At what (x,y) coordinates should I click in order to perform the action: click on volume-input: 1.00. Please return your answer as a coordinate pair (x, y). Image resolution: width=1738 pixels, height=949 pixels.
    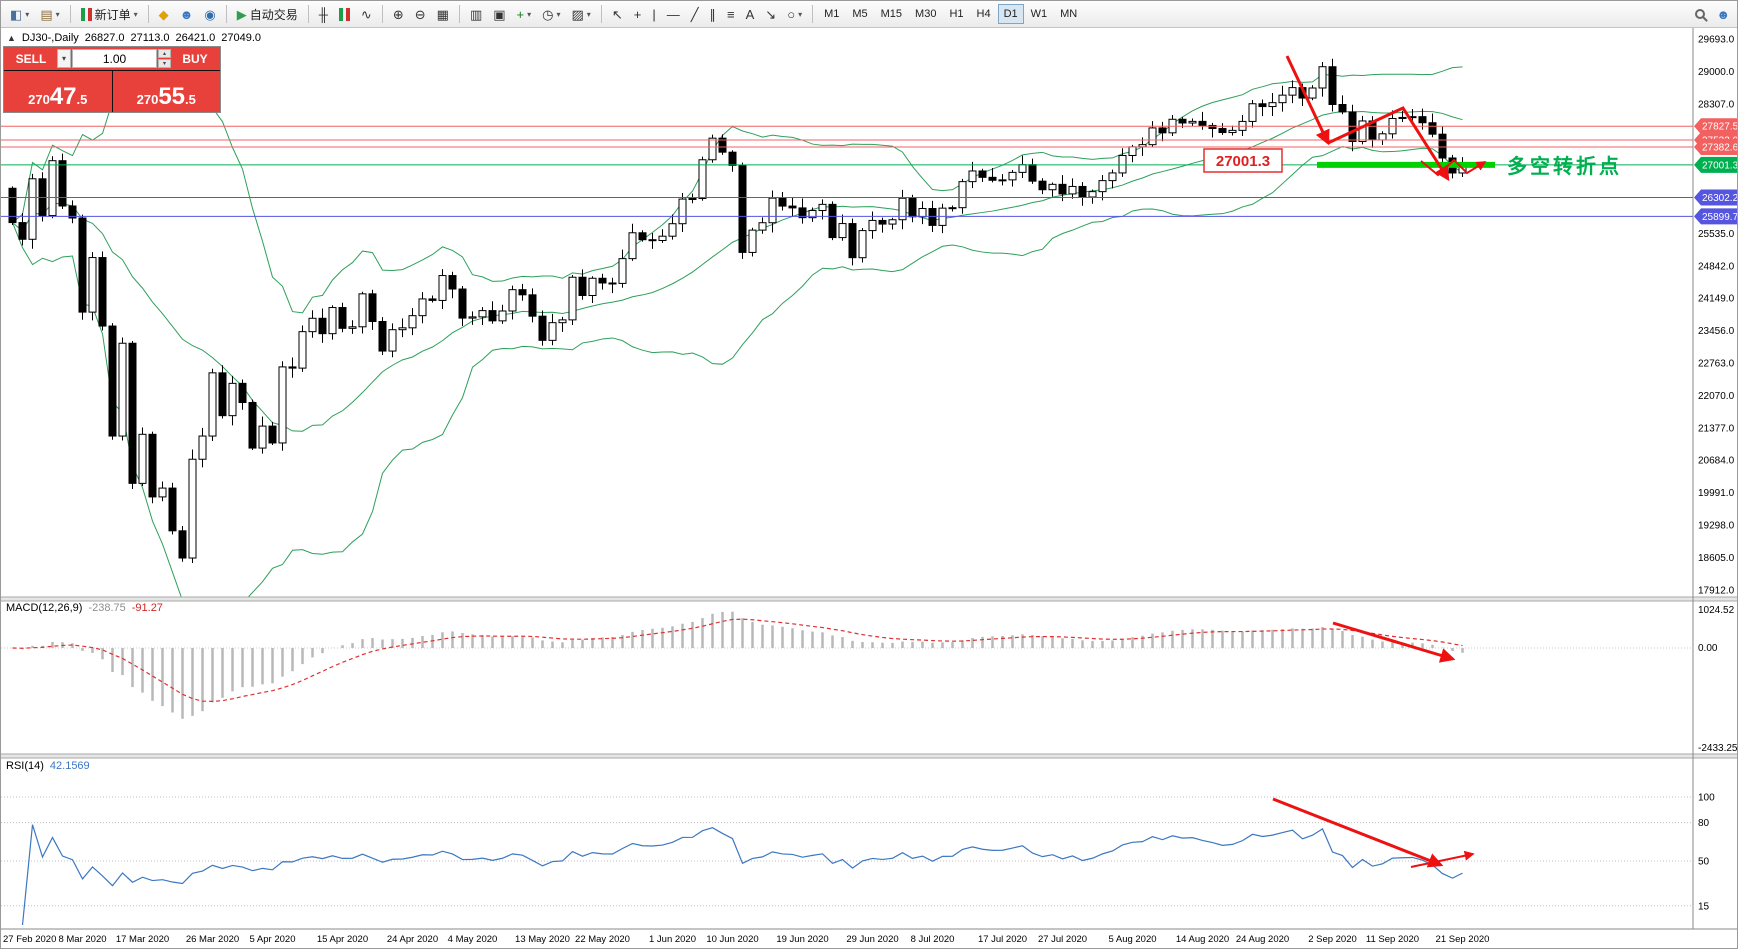
    Looking at the image, I should click on (114, 58).